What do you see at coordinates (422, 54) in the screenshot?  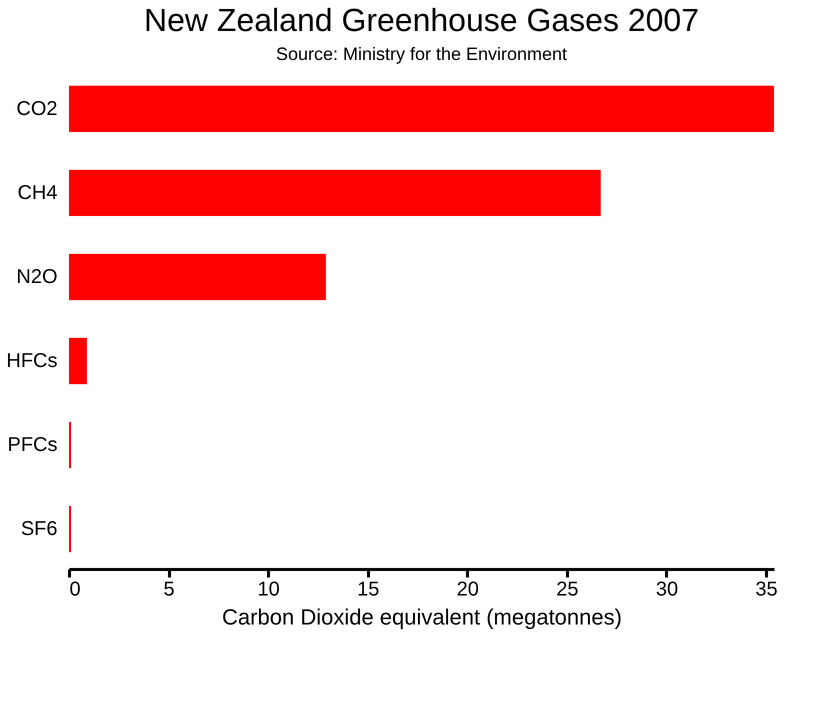 I see `chart-subtitle: Source: Ministry for the Environment` at bounding box center [422, 54].